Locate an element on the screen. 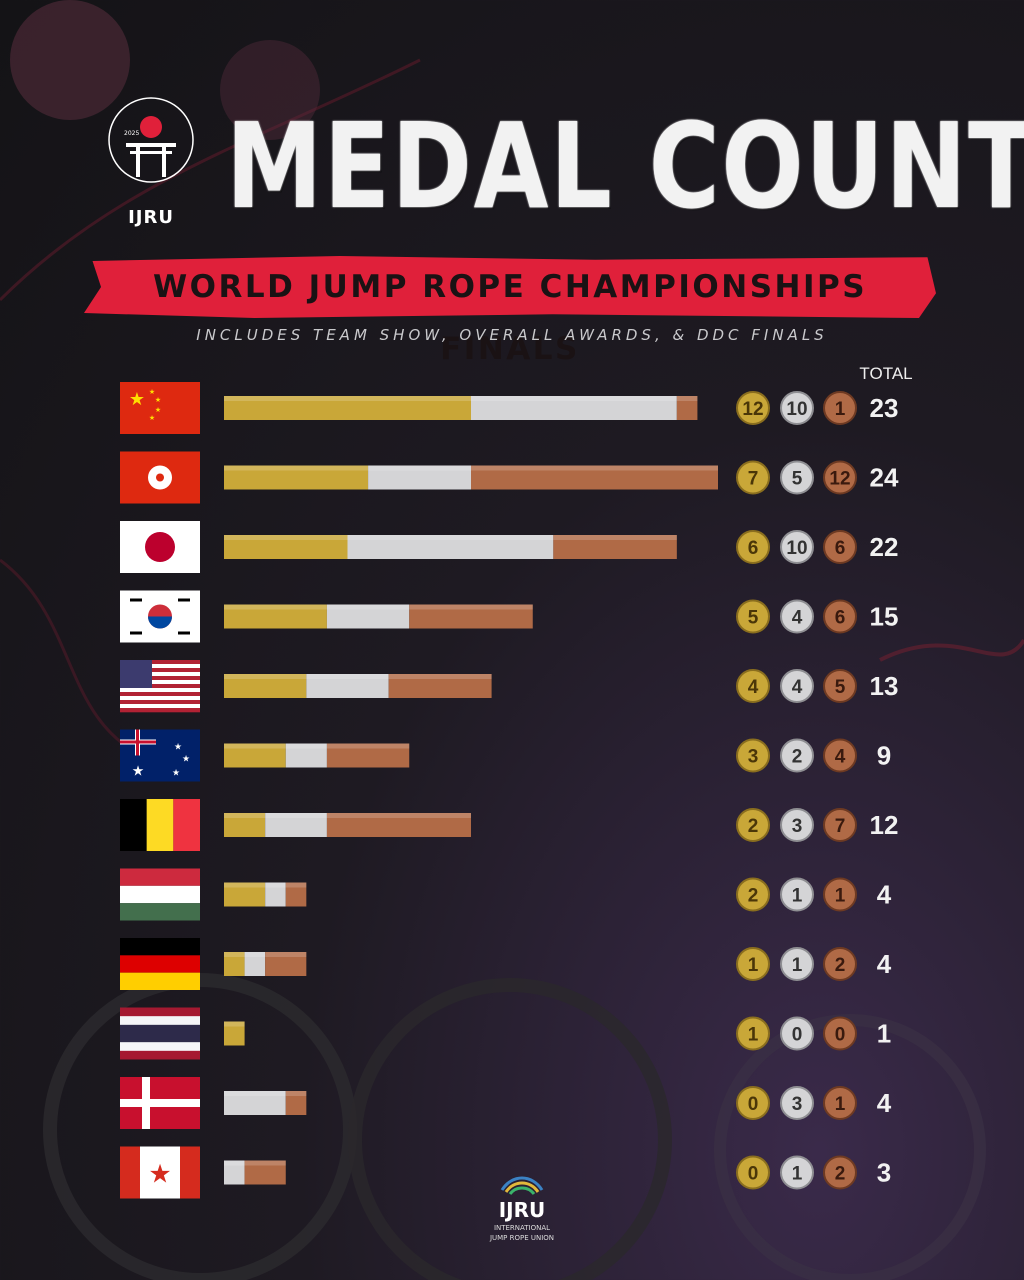 This screenshot has width=1024, height=1280. logo-letters: IJRU is located at coordinates (151, 217).